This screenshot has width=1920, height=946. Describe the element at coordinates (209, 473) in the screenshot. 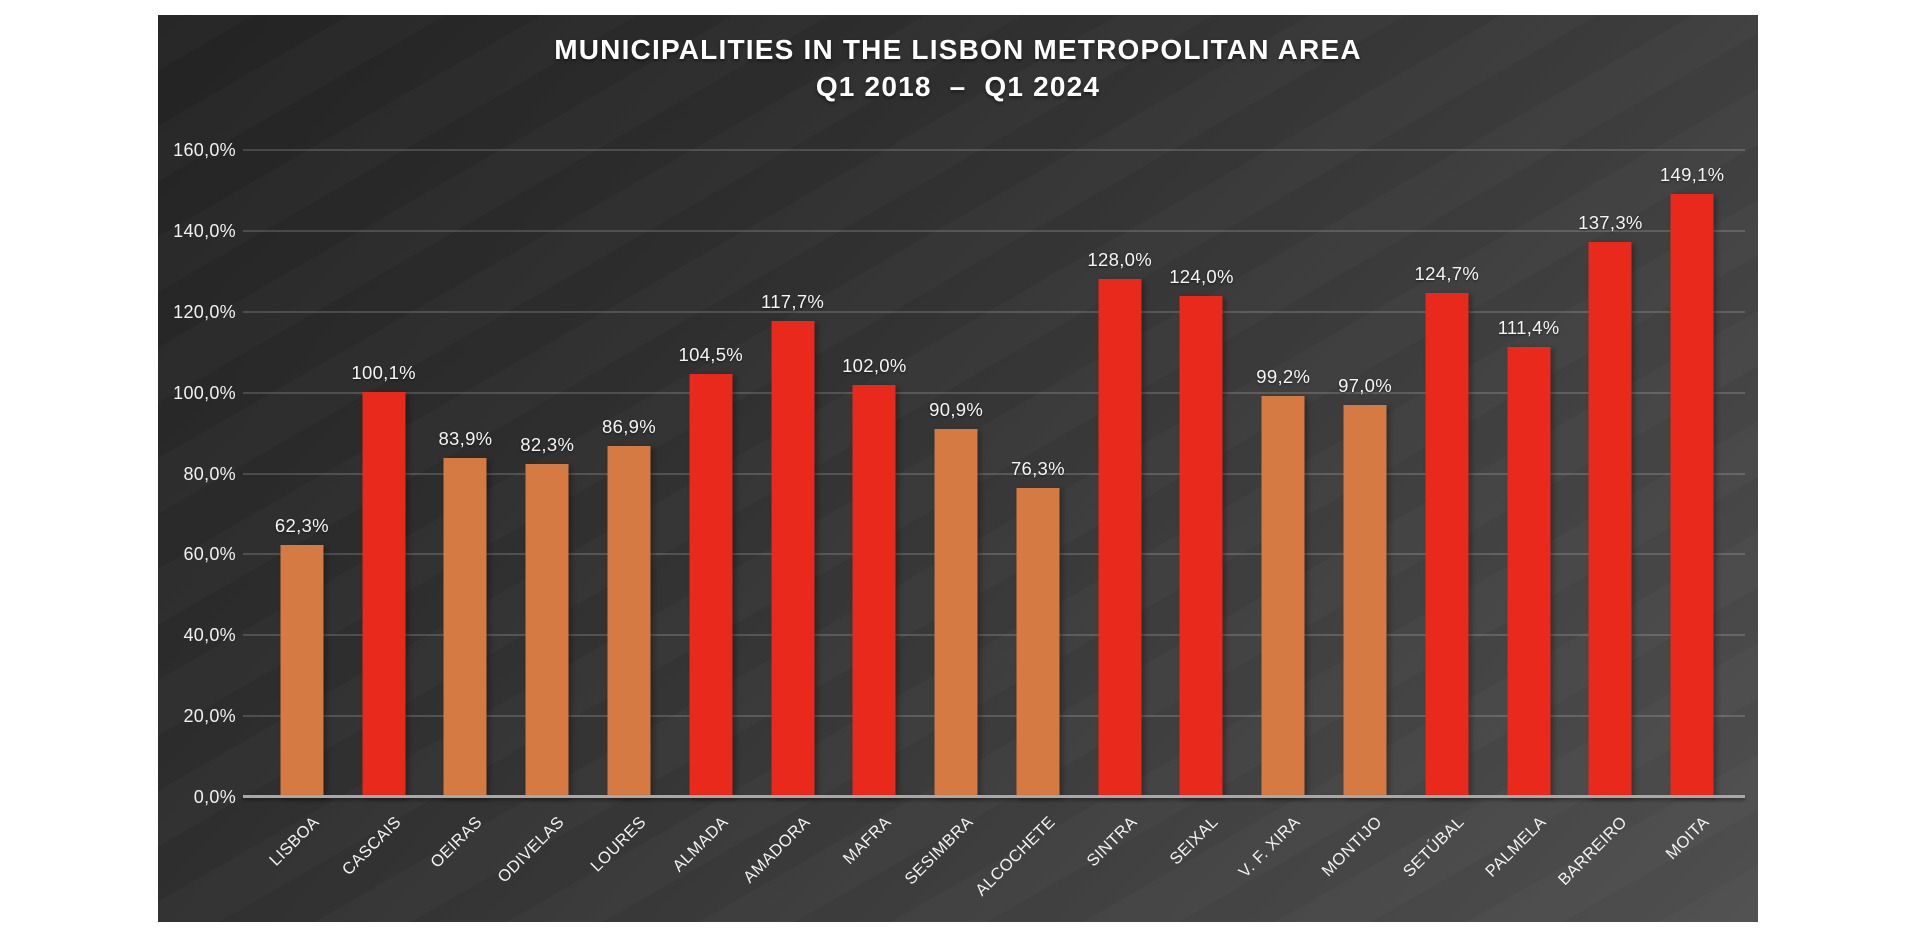

I see `y-tick-label: 80,0%` at that location.